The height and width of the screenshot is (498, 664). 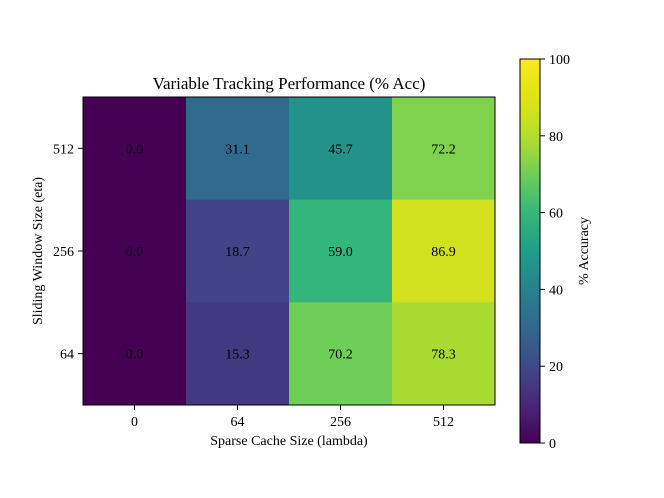 What do you see at coordinates (552, 444) in the screenshot?
I see `colorbar-tick-label: 0` at bounding box center [552, 444].